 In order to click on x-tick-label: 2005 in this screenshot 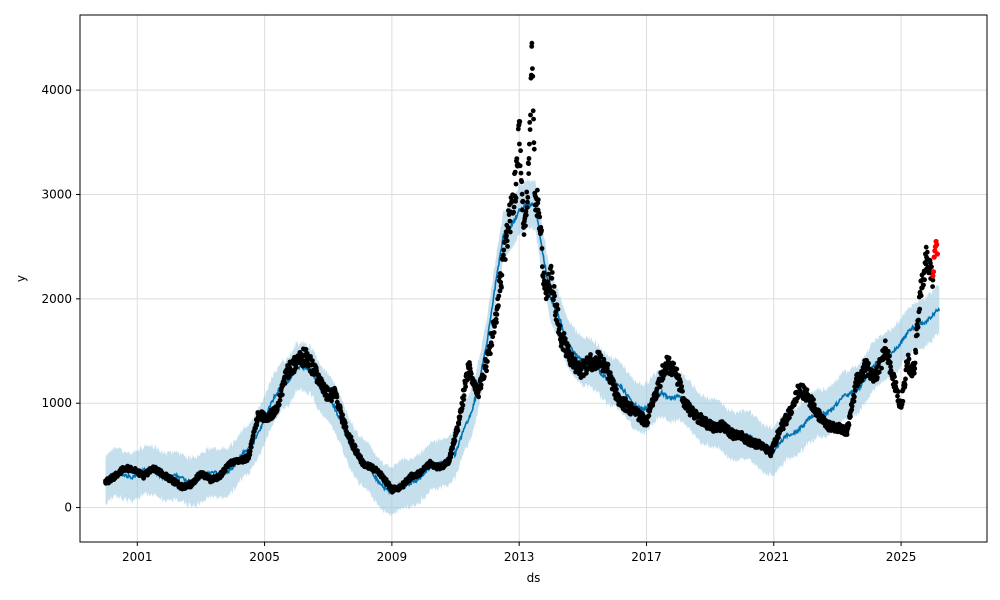, I will do `click(264, 557)`.